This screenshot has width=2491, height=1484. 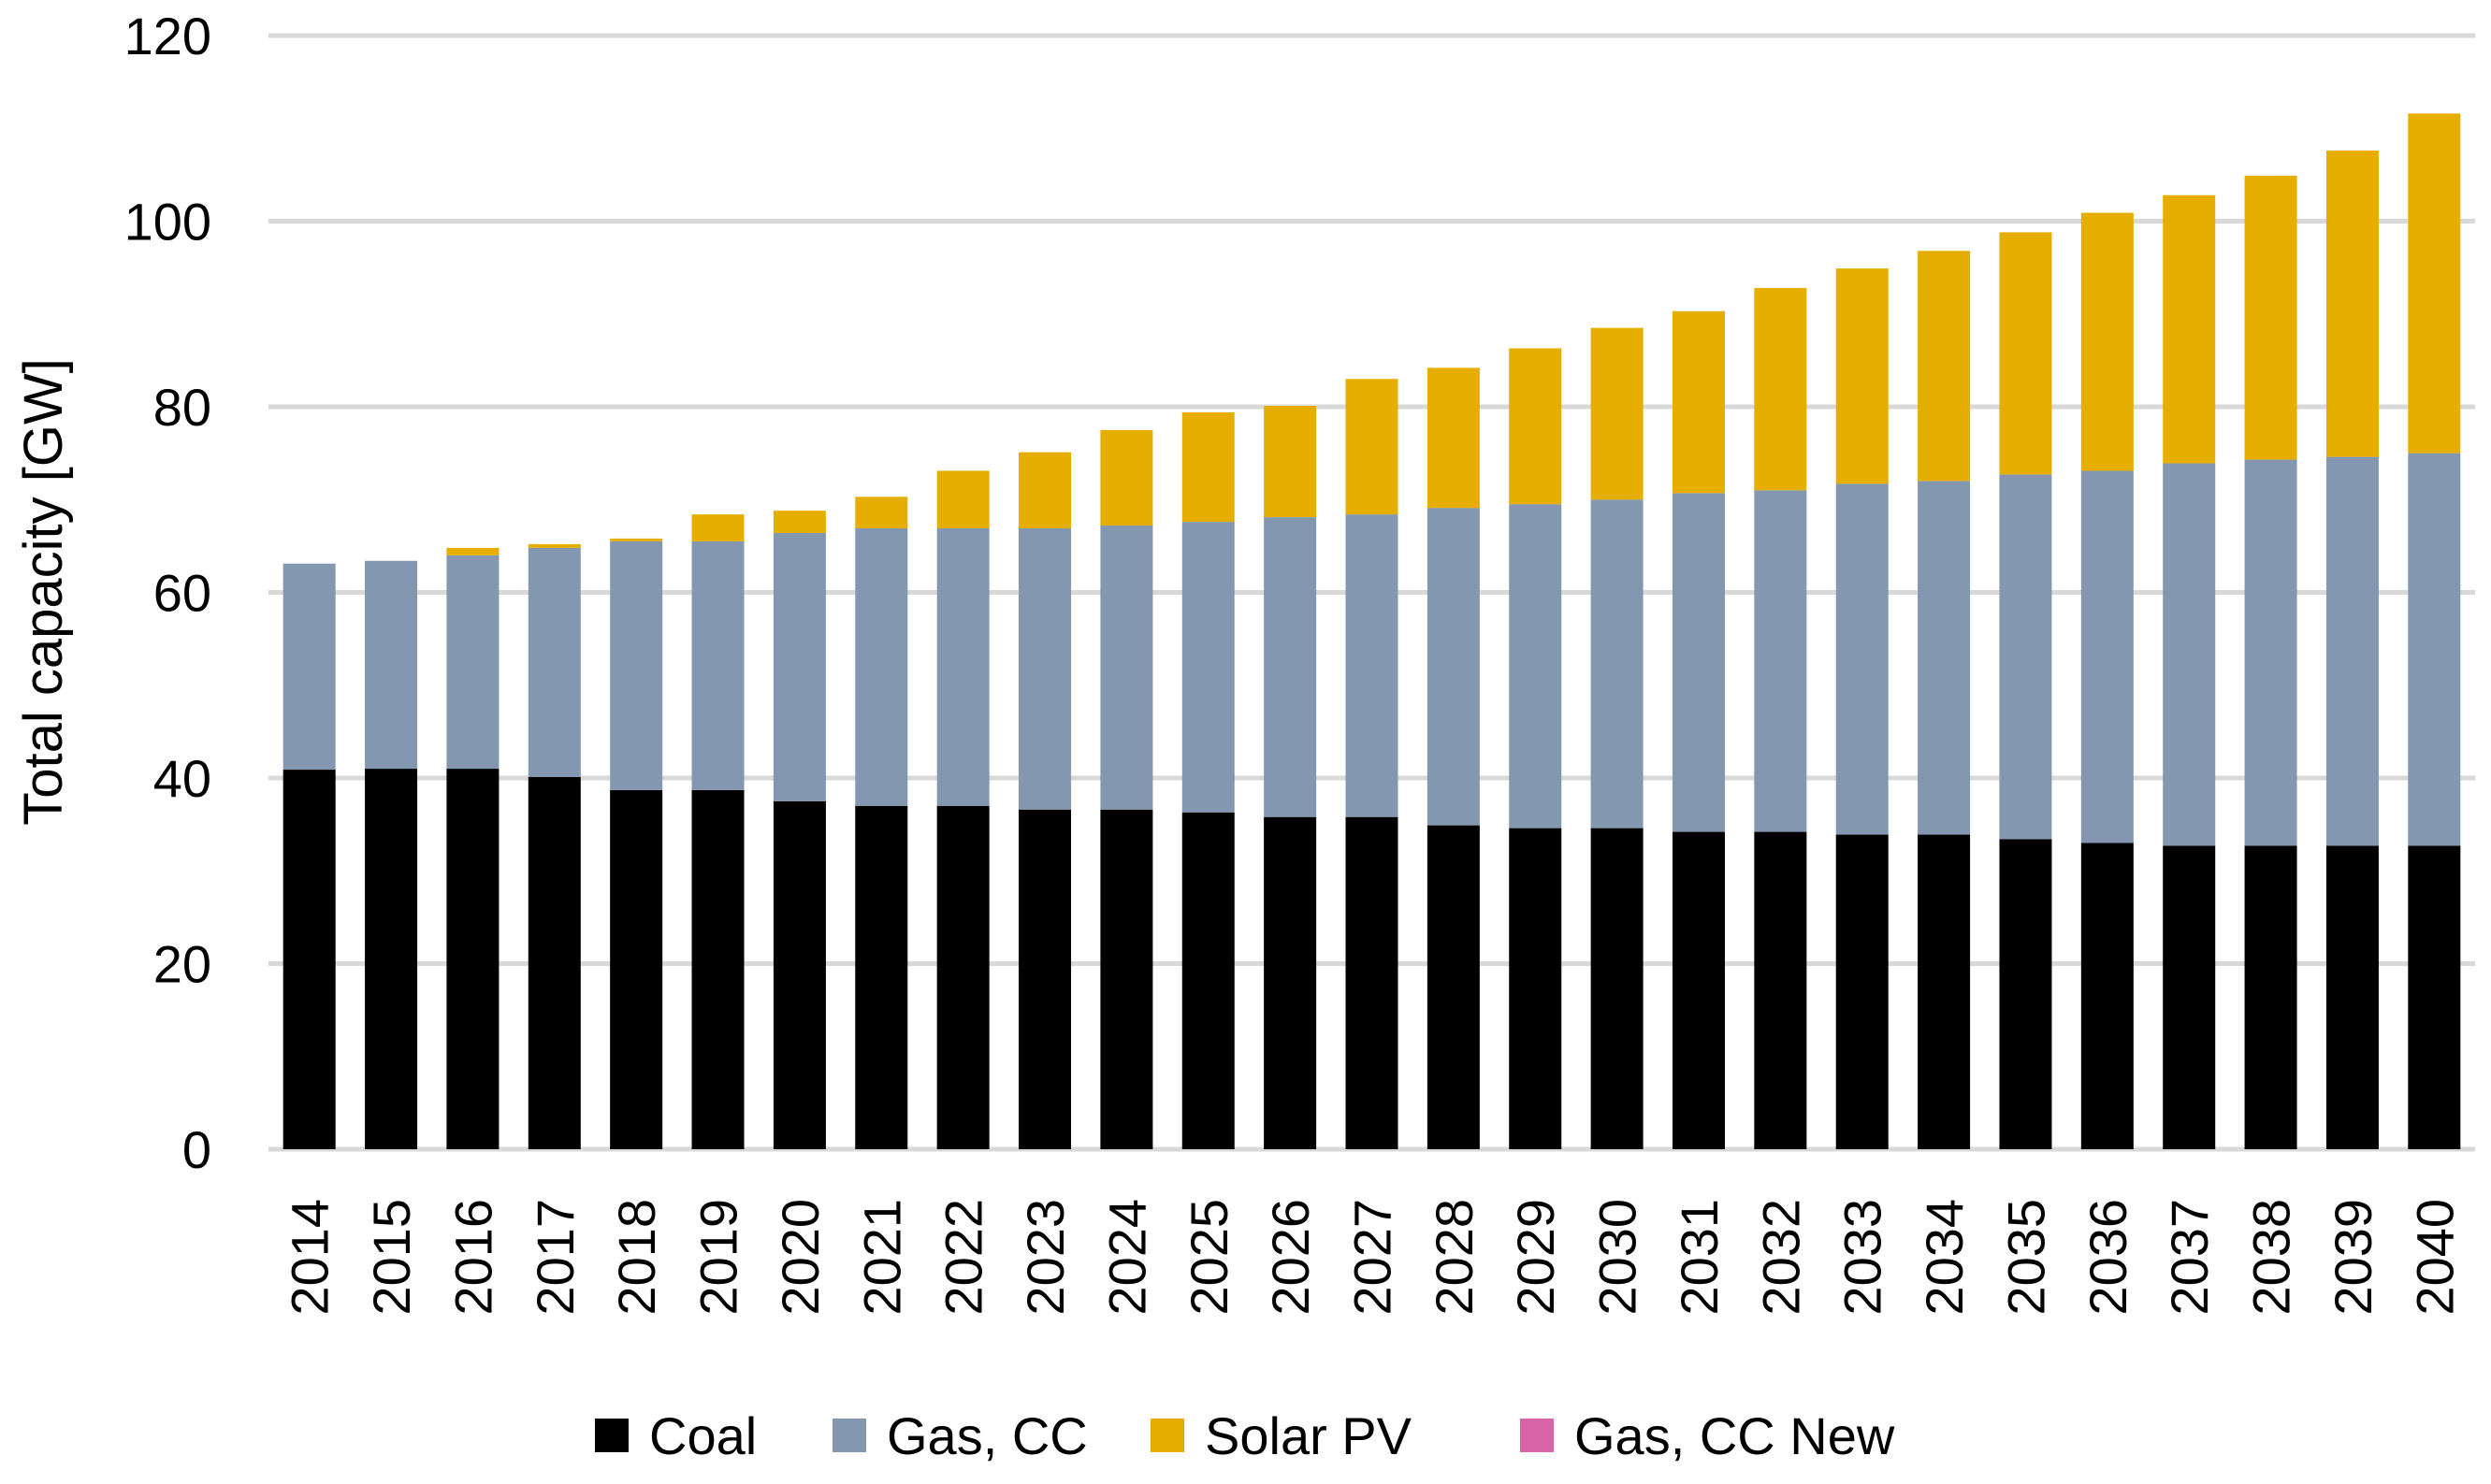 What do you see at coordinates (799, 522) in the screenshot?
I see `bar-solar-pv-2020` at bounding box center [799, 522].